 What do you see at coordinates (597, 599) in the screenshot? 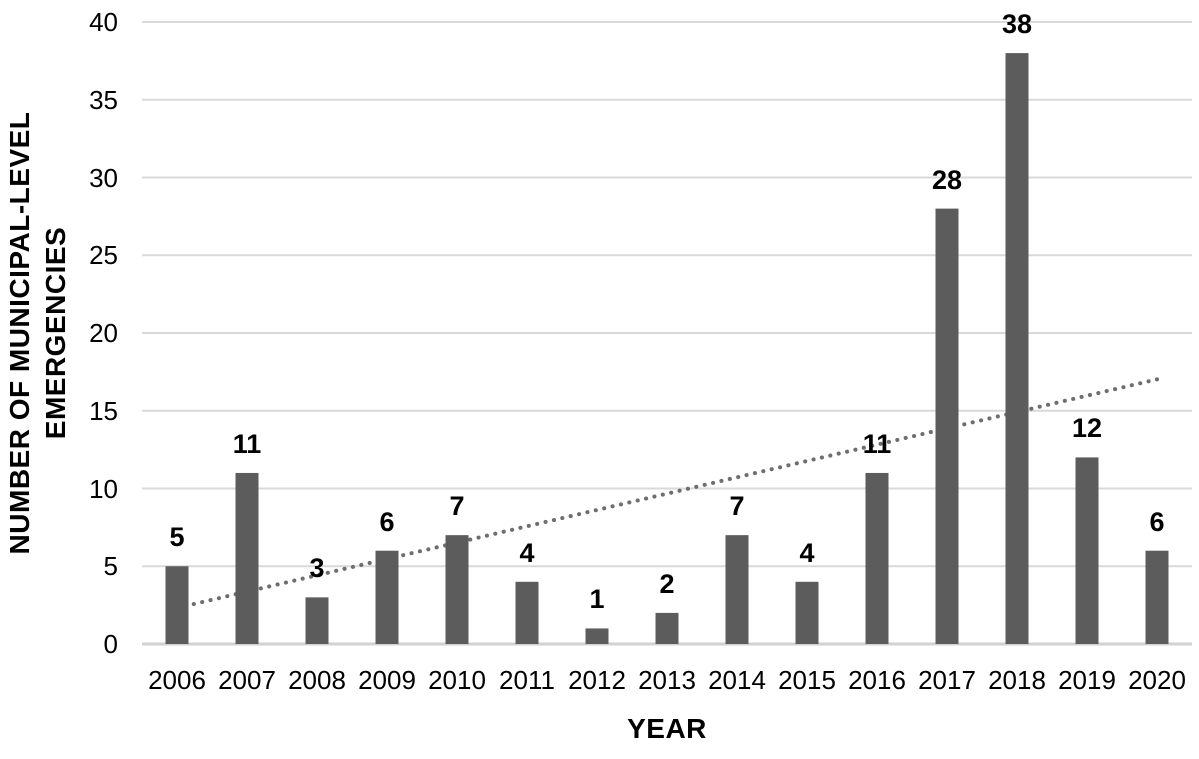
I see `data-label-2012: 1` at bounding box center [597, 599].